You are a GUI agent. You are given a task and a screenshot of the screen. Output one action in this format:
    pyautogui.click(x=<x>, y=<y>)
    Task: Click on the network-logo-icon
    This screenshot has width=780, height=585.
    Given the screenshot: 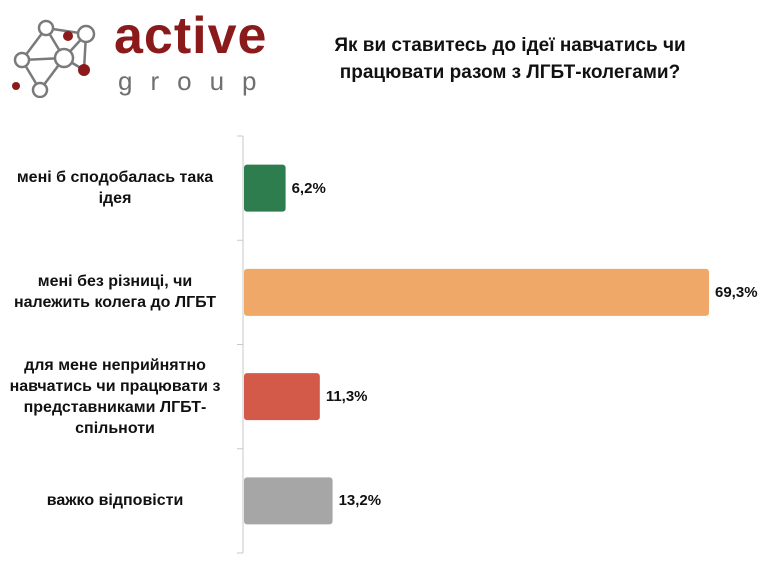 What is the action you would take?
    pyautogui.click(x=54, y=58)
    